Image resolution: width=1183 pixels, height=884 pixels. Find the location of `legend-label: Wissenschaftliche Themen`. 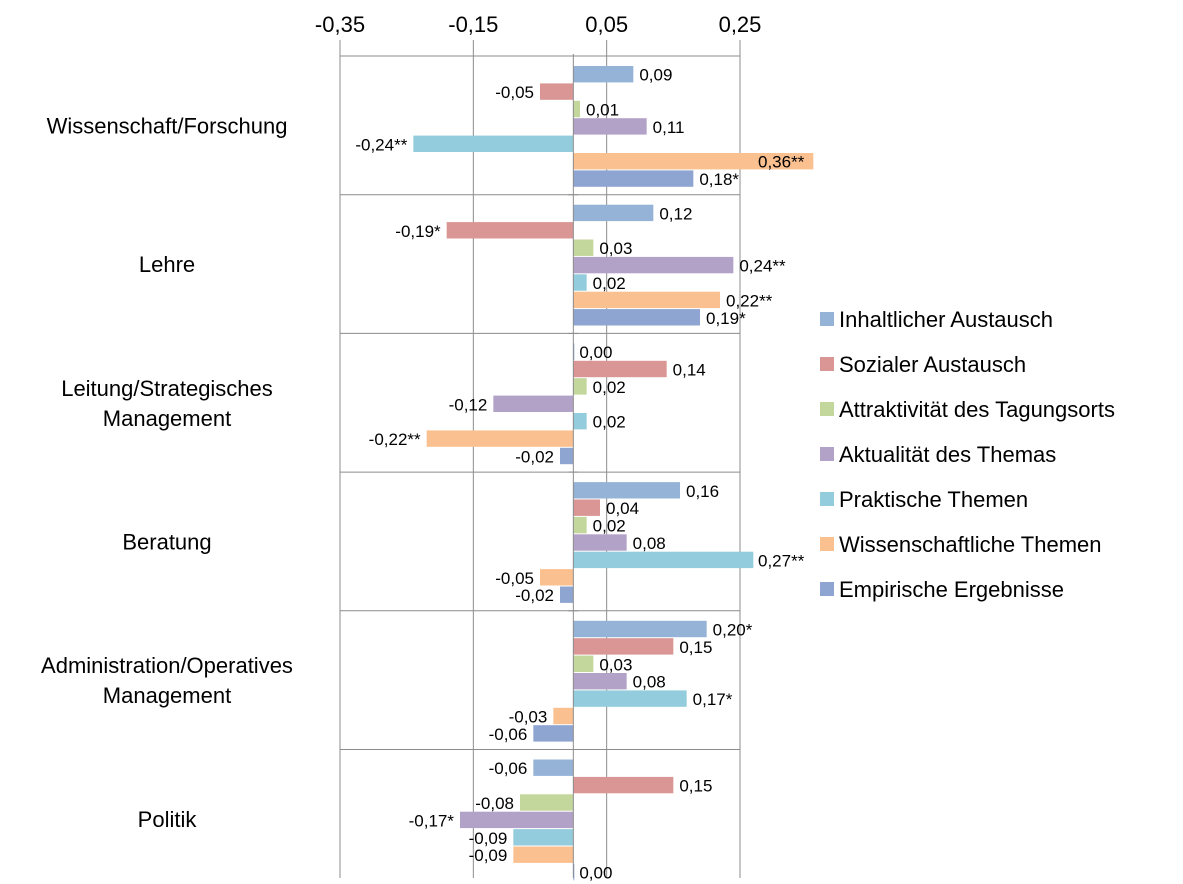

legend-label: Wissenschaftliche Themen is located at coordinates (970, 544).